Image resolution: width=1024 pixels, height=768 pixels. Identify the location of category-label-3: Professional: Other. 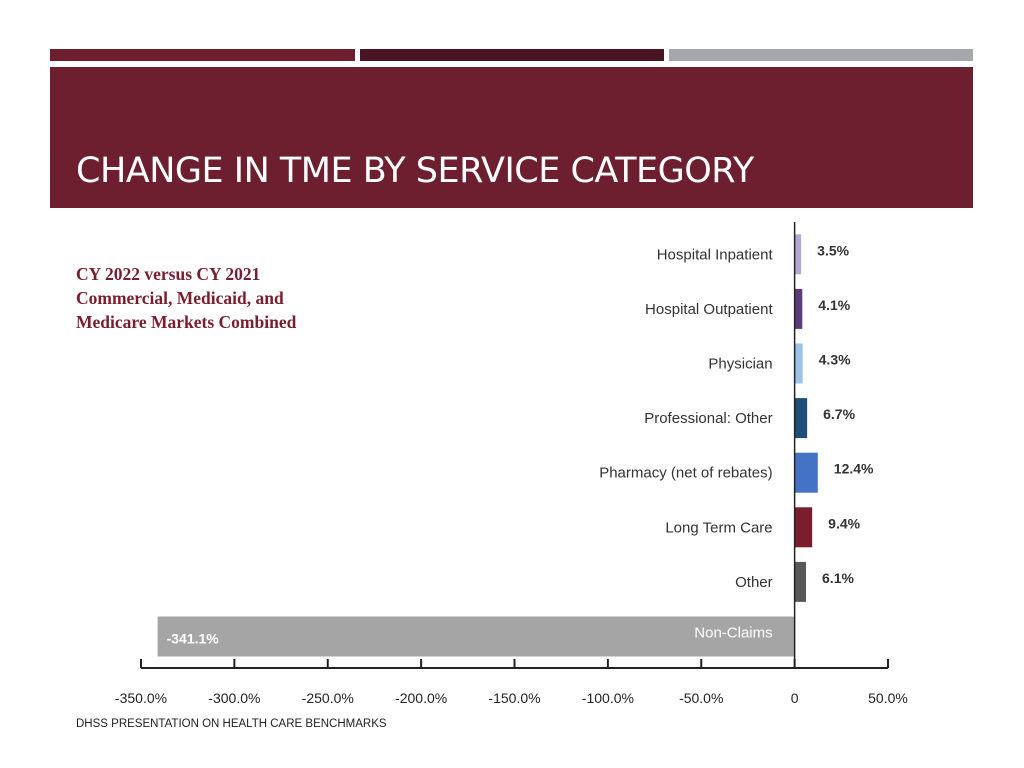
(708, 418).